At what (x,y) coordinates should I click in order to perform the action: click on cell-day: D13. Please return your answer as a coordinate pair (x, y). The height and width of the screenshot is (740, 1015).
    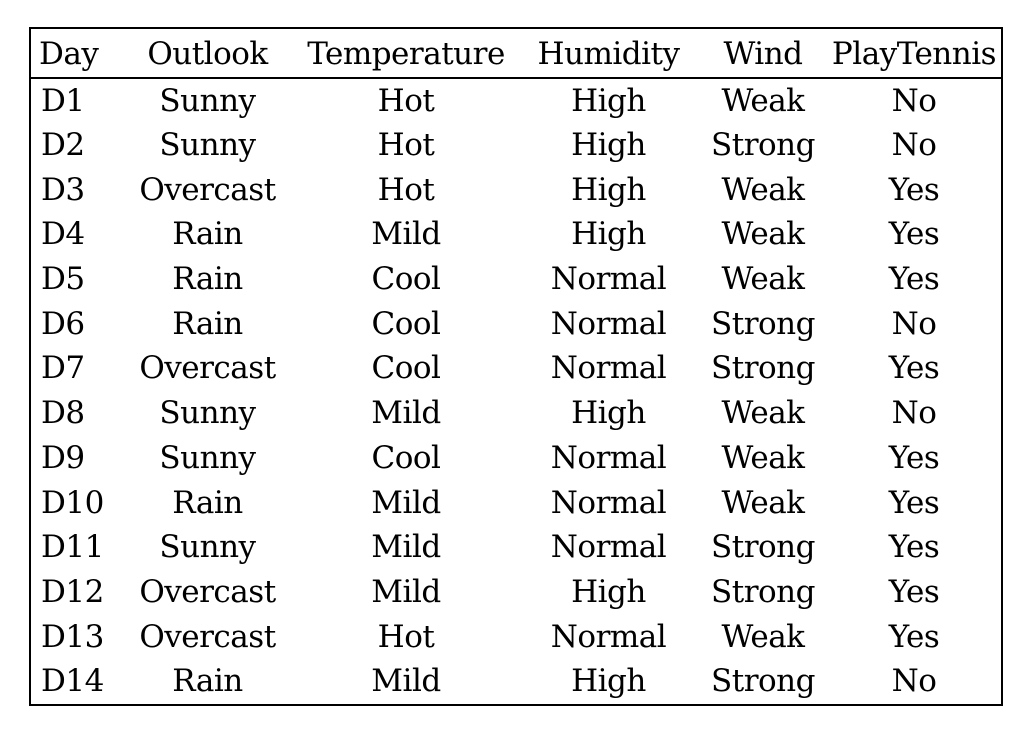
    Looking at the image, I should click on (72, 636).